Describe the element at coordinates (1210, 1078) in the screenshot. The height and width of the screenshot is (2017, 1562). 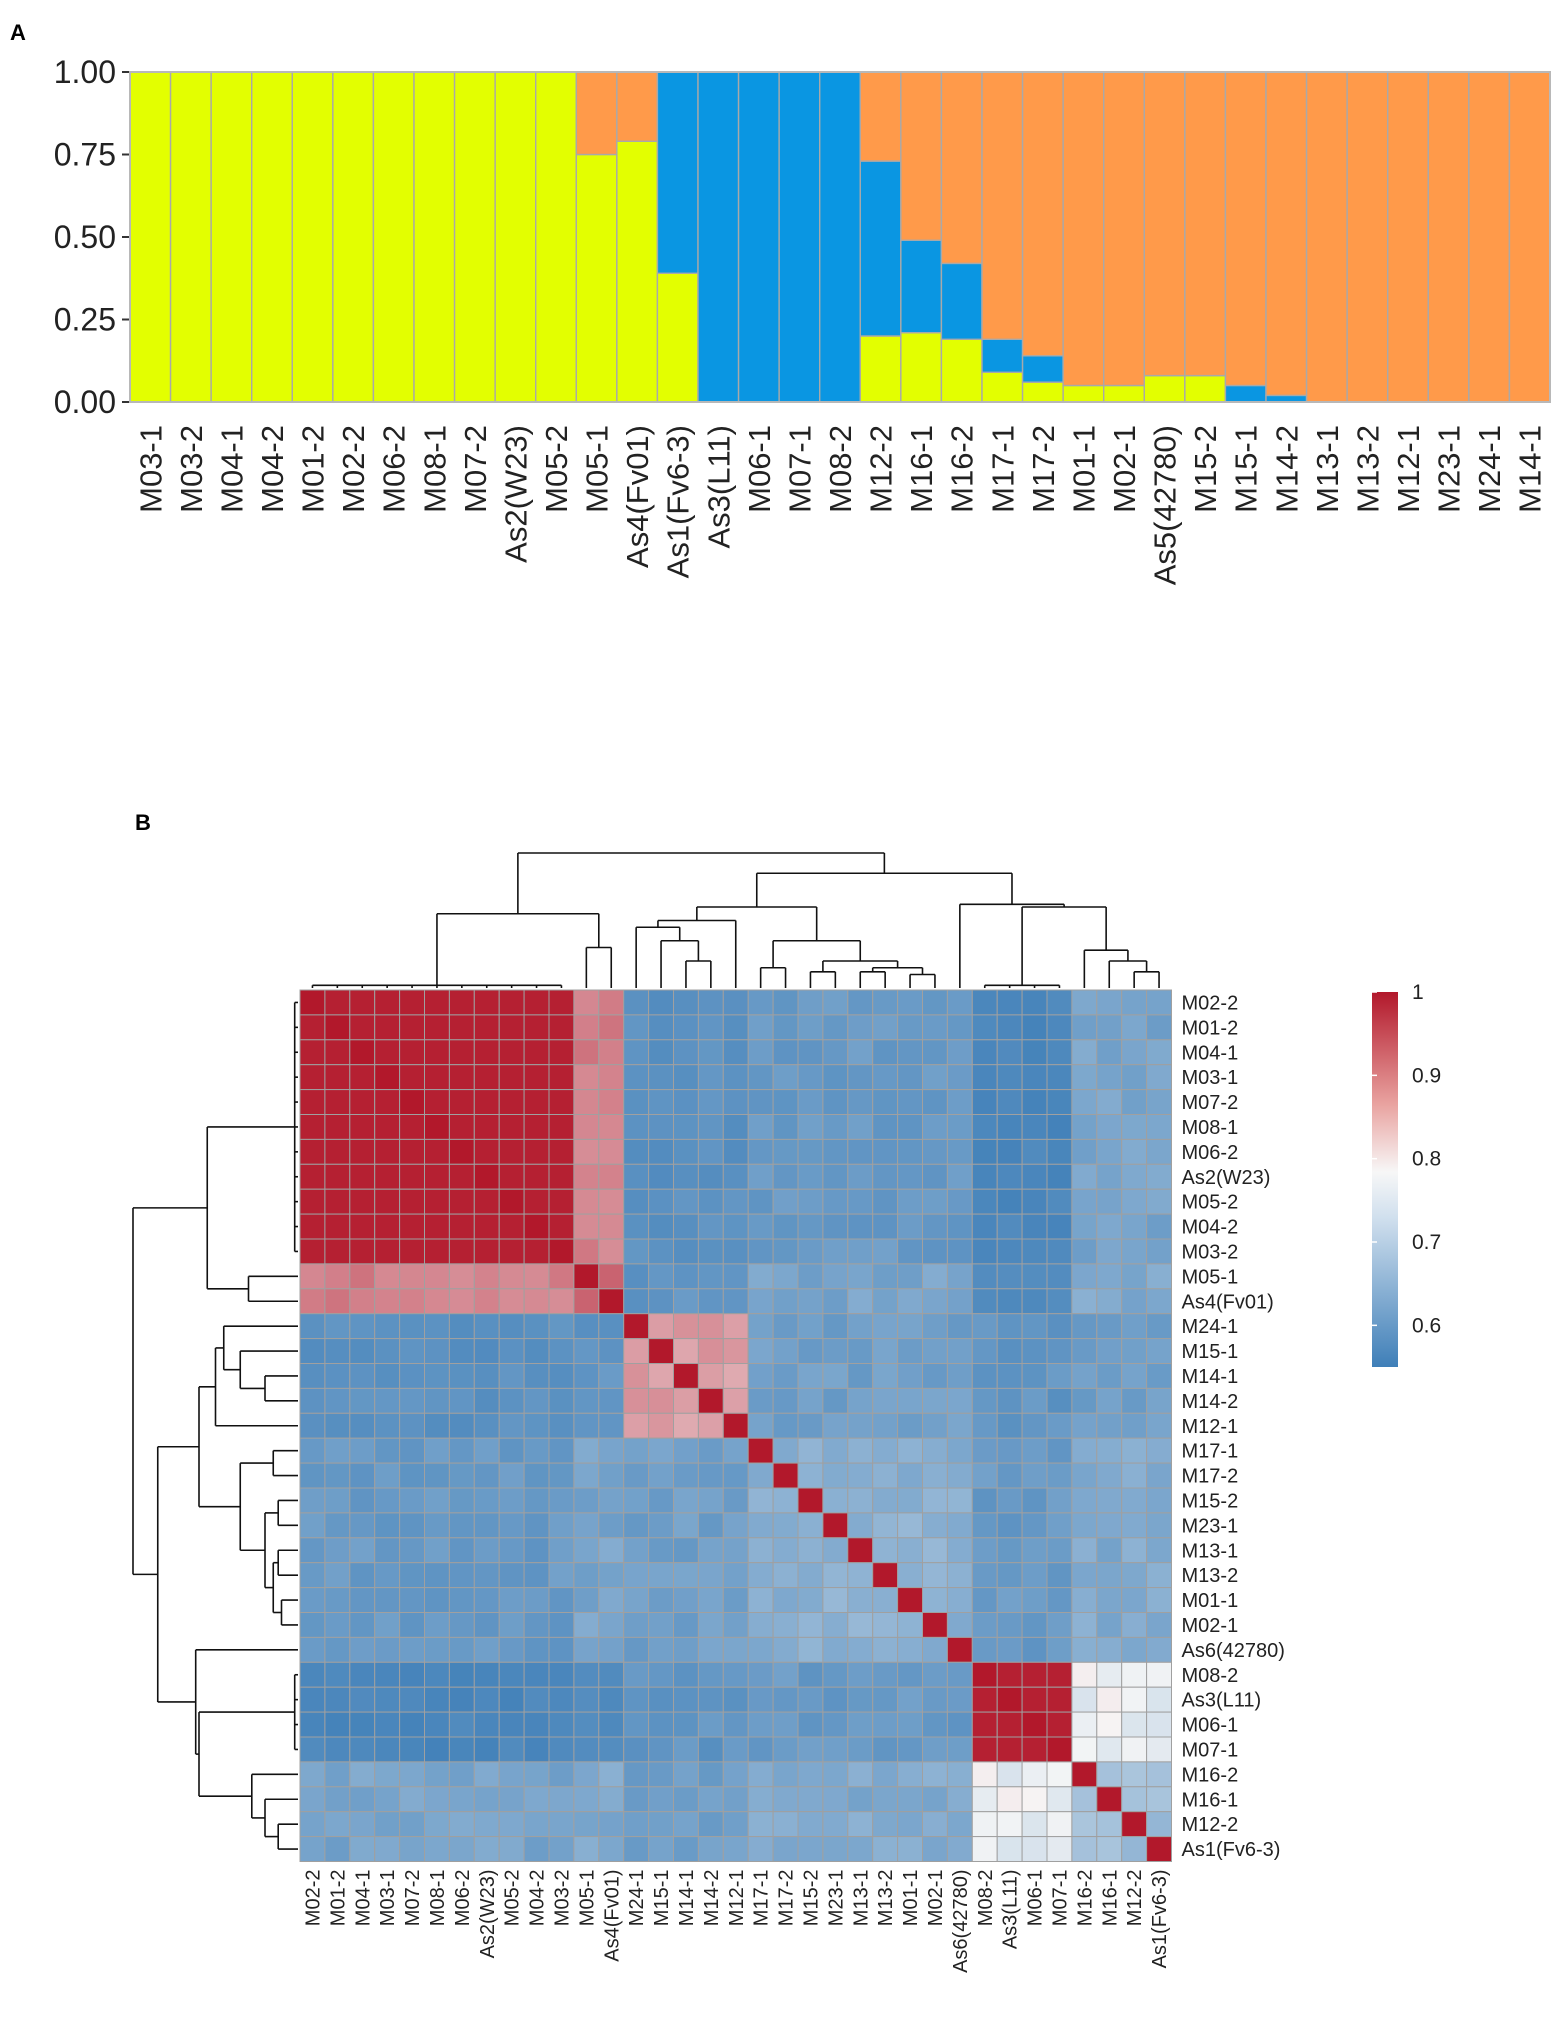
I see `row-label-m03-1: M03-1` at that location.